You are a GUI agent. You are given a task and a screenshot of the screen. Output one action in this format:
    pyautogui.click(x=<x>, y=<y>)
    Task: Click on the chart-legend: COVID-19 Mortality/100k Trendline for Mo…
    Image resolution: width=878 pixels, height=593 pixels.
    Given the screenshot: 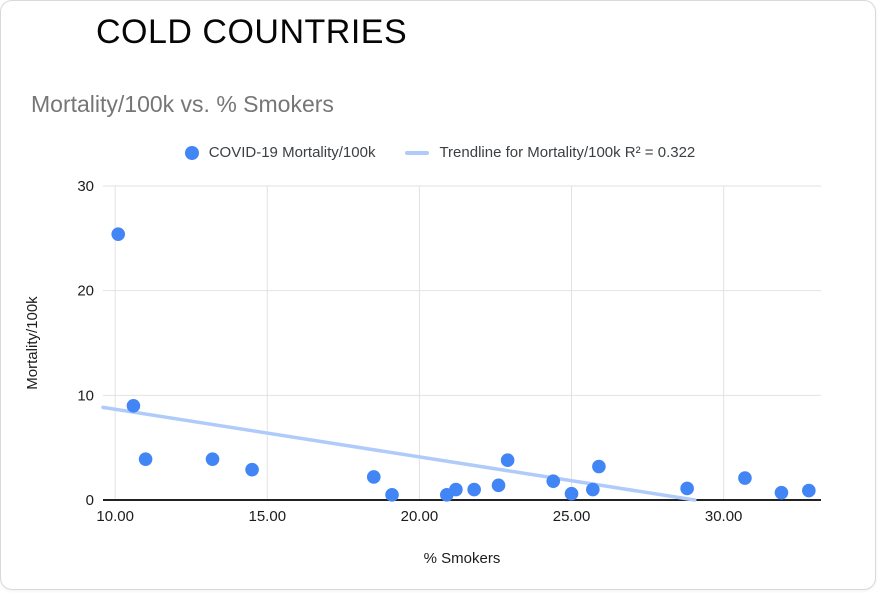 What is the action you would take?
    pyautogui.click(x=439, y=152)
    